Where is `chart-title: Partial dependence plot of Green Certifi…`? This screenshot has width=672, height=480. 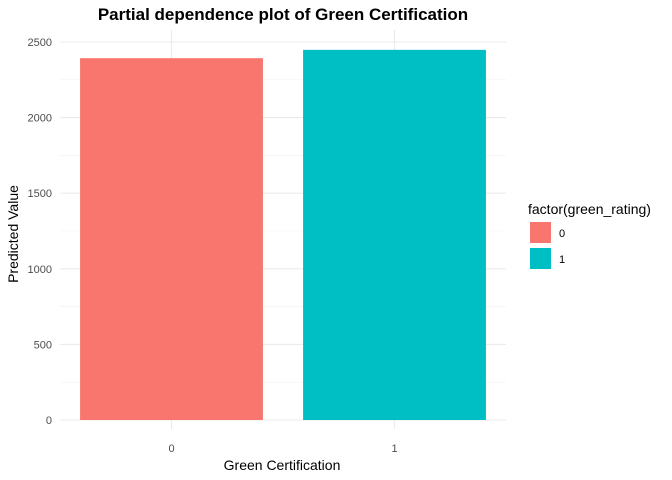
chart-title: Partial dependence plot of Green Certifi… is located at coordinates (283, 14).